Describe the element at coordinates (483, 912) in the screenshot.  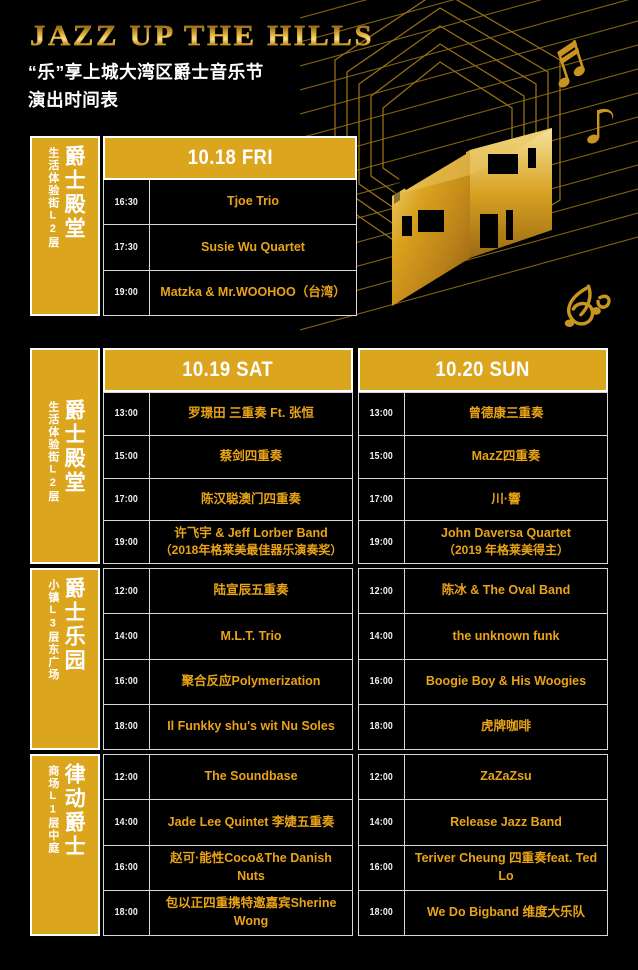
I see `table-row: 18:00 We Do Bigband 维度大乐队` at that location.